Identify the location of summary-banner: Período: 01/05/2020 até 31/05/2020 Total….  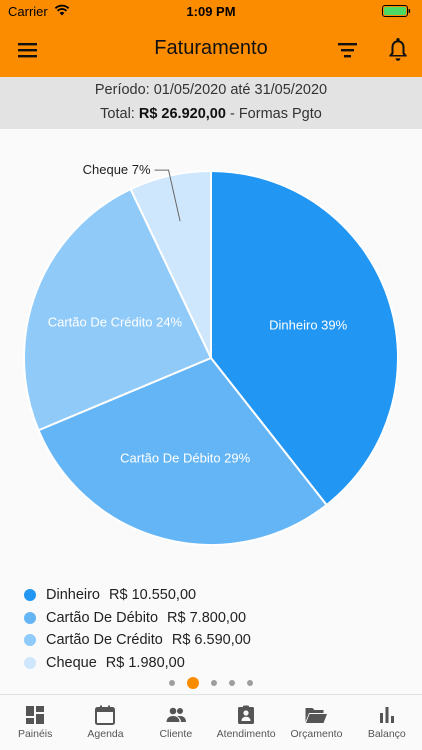
(211, 103).